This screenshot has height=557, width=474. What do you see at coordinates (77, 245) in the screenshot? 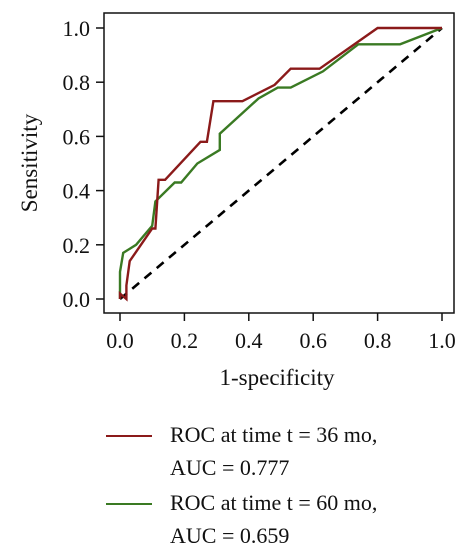
I see `y-tick-label: 0.2` at bounding box center [77, 245].